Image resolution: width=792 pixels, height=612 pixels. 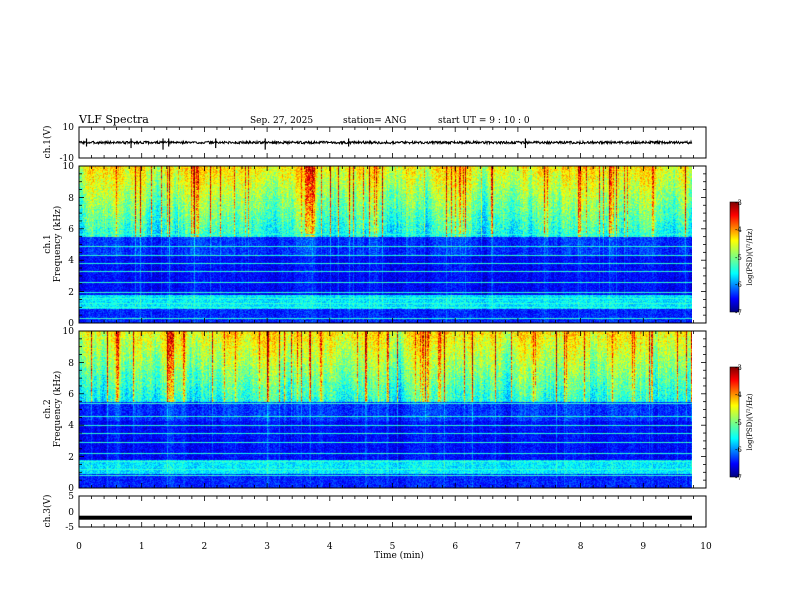 What do you see at coordinates (385, 142) in the screenshot?
I see `ch1-waveform-line` at bounding box center [385, 142].